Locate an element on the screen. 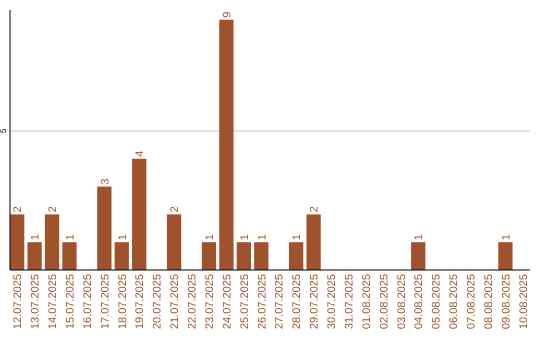  x-tick-label: 31.07.2025 is located at coordinates (349, 302).